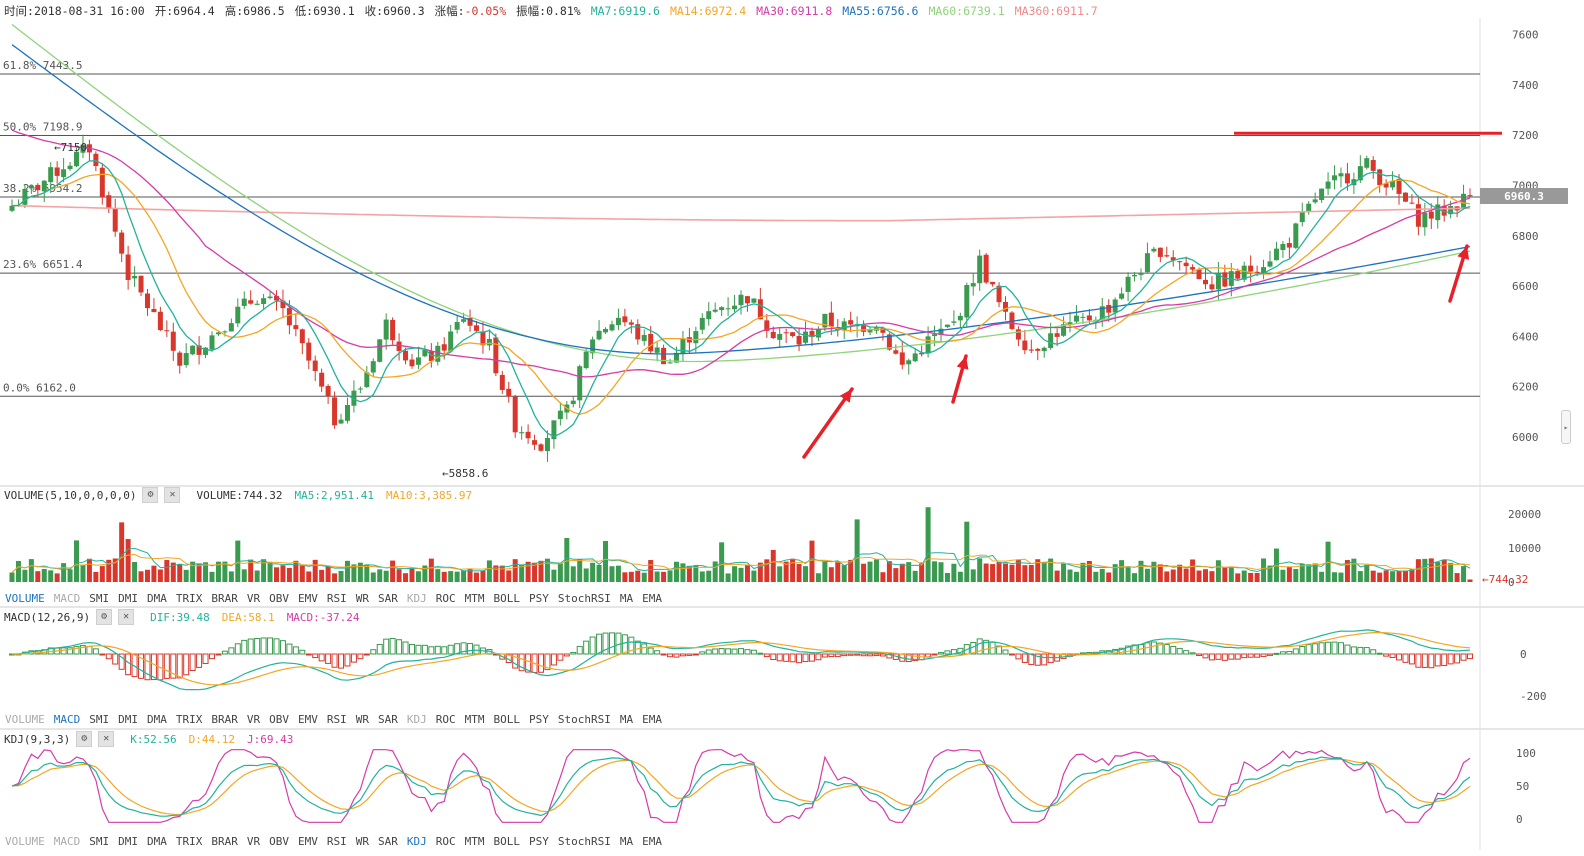 This screenshot has width=1584, height=856. What do you see at coordinates (708, 11) in the screenshot?
I see `ma-value: MA14:6972.4` at bounding box center [708, 11].